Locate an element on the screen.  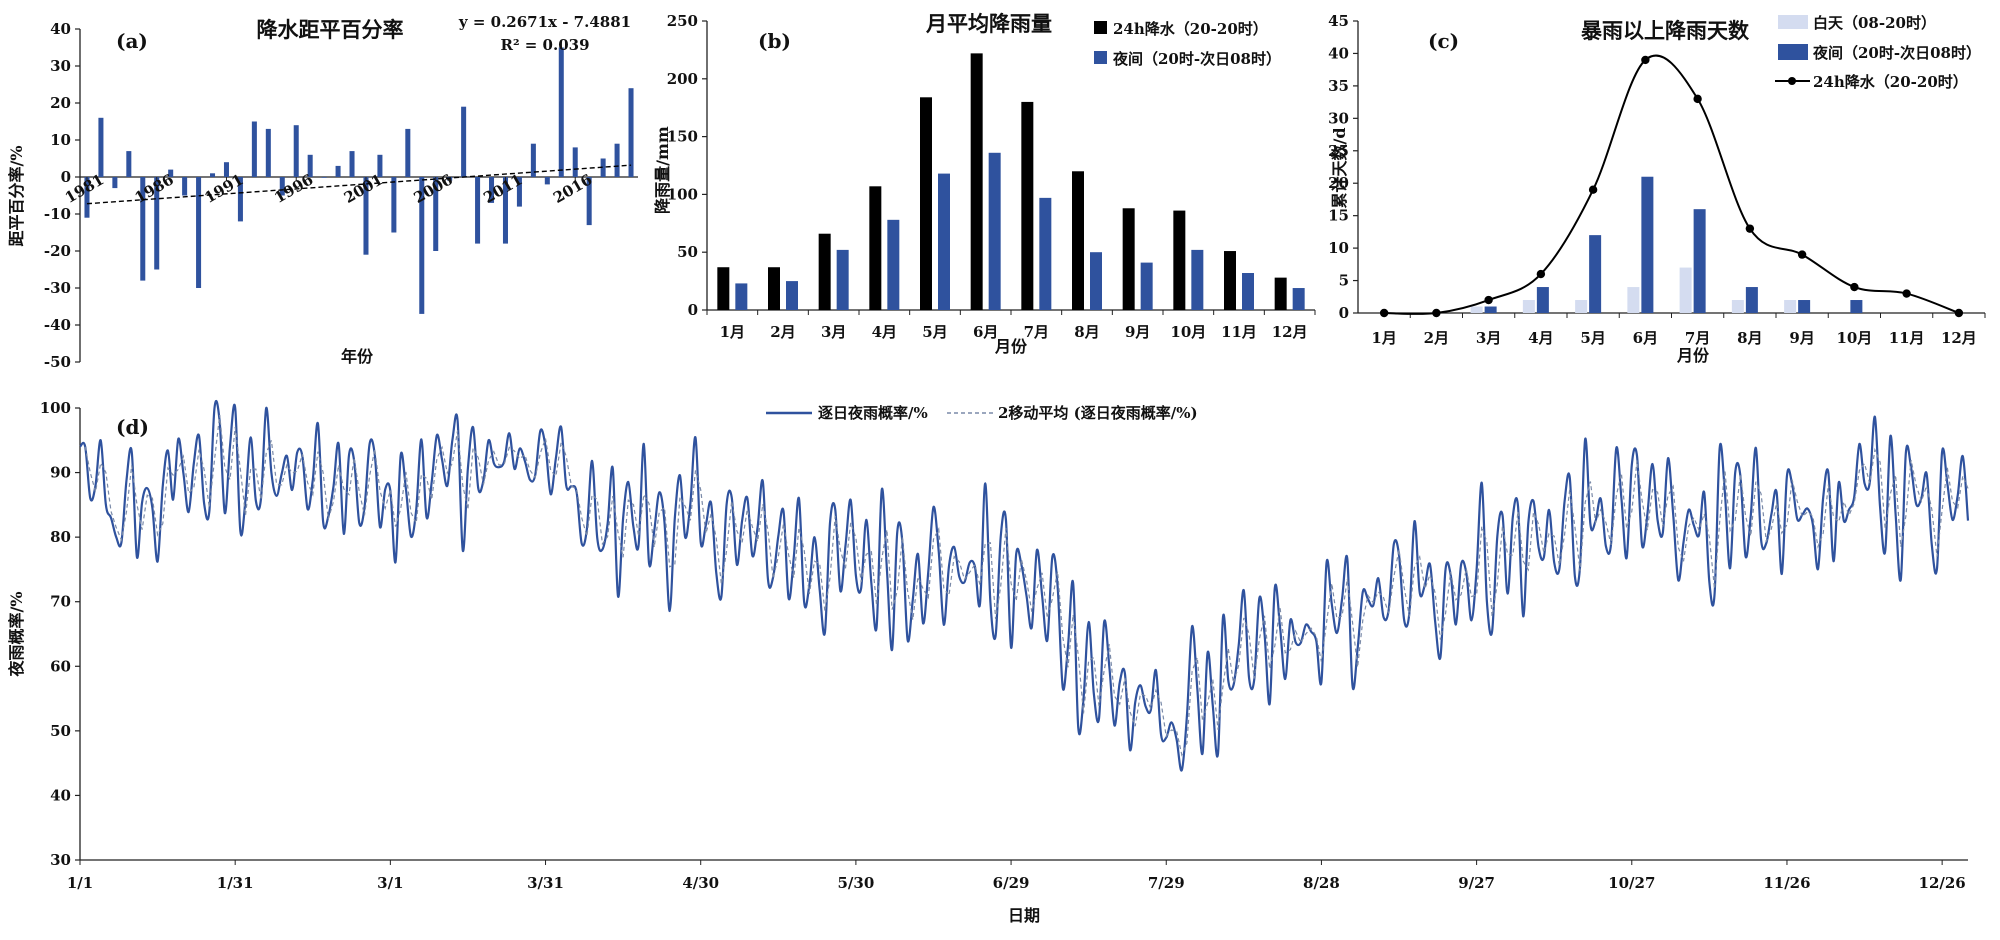
bar-year-2019 is located at coordinates (617, 160).